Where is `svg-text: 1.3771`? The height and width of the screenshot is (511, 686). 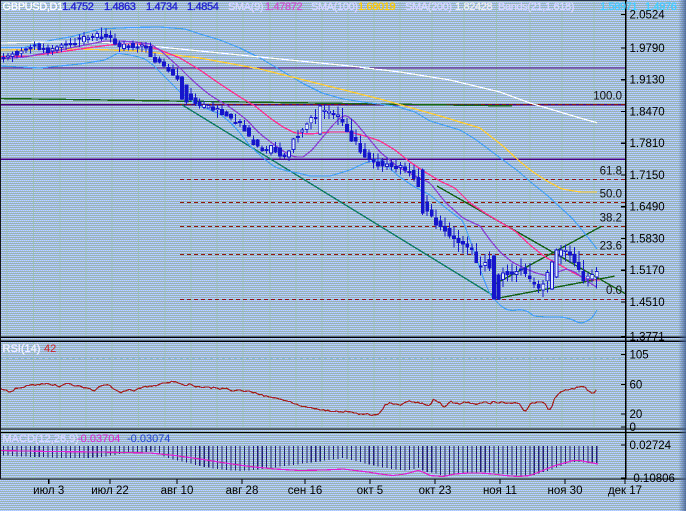
svg-text: 1.3771 is located at coordinates (647, 337).